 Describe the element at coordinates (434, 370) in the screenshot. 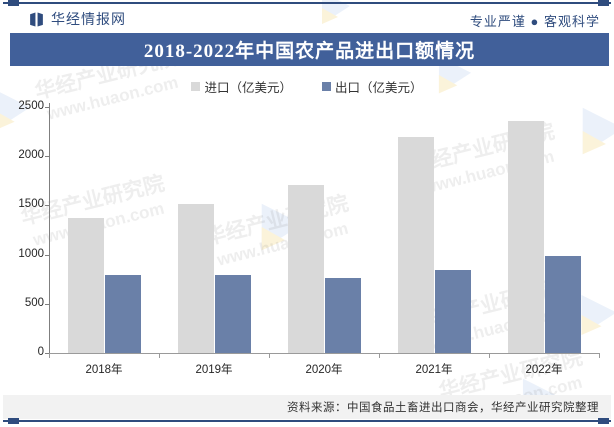

I see `x-axis-category-label: 2021年` at that location.